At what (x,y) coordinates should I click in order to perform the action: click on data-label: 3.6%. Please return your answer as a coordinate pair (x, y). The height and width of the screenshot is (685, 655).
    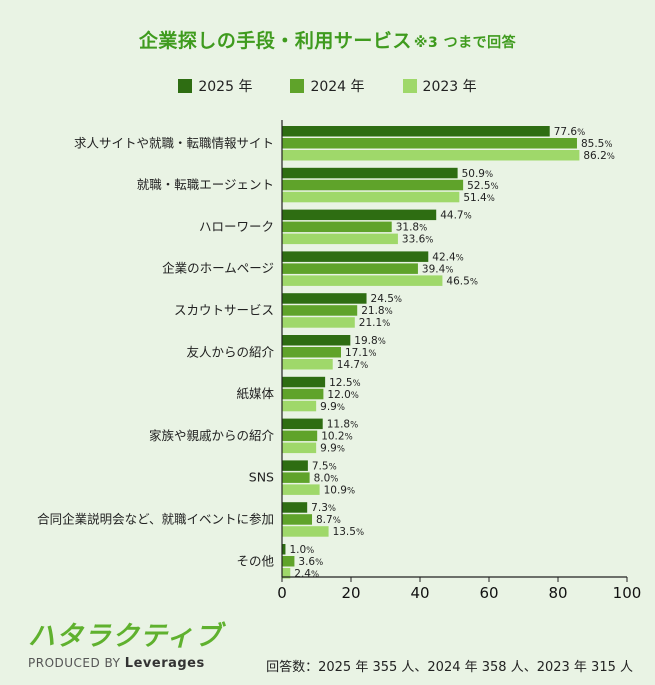
    Looking at the image, I should click on (310, 562).